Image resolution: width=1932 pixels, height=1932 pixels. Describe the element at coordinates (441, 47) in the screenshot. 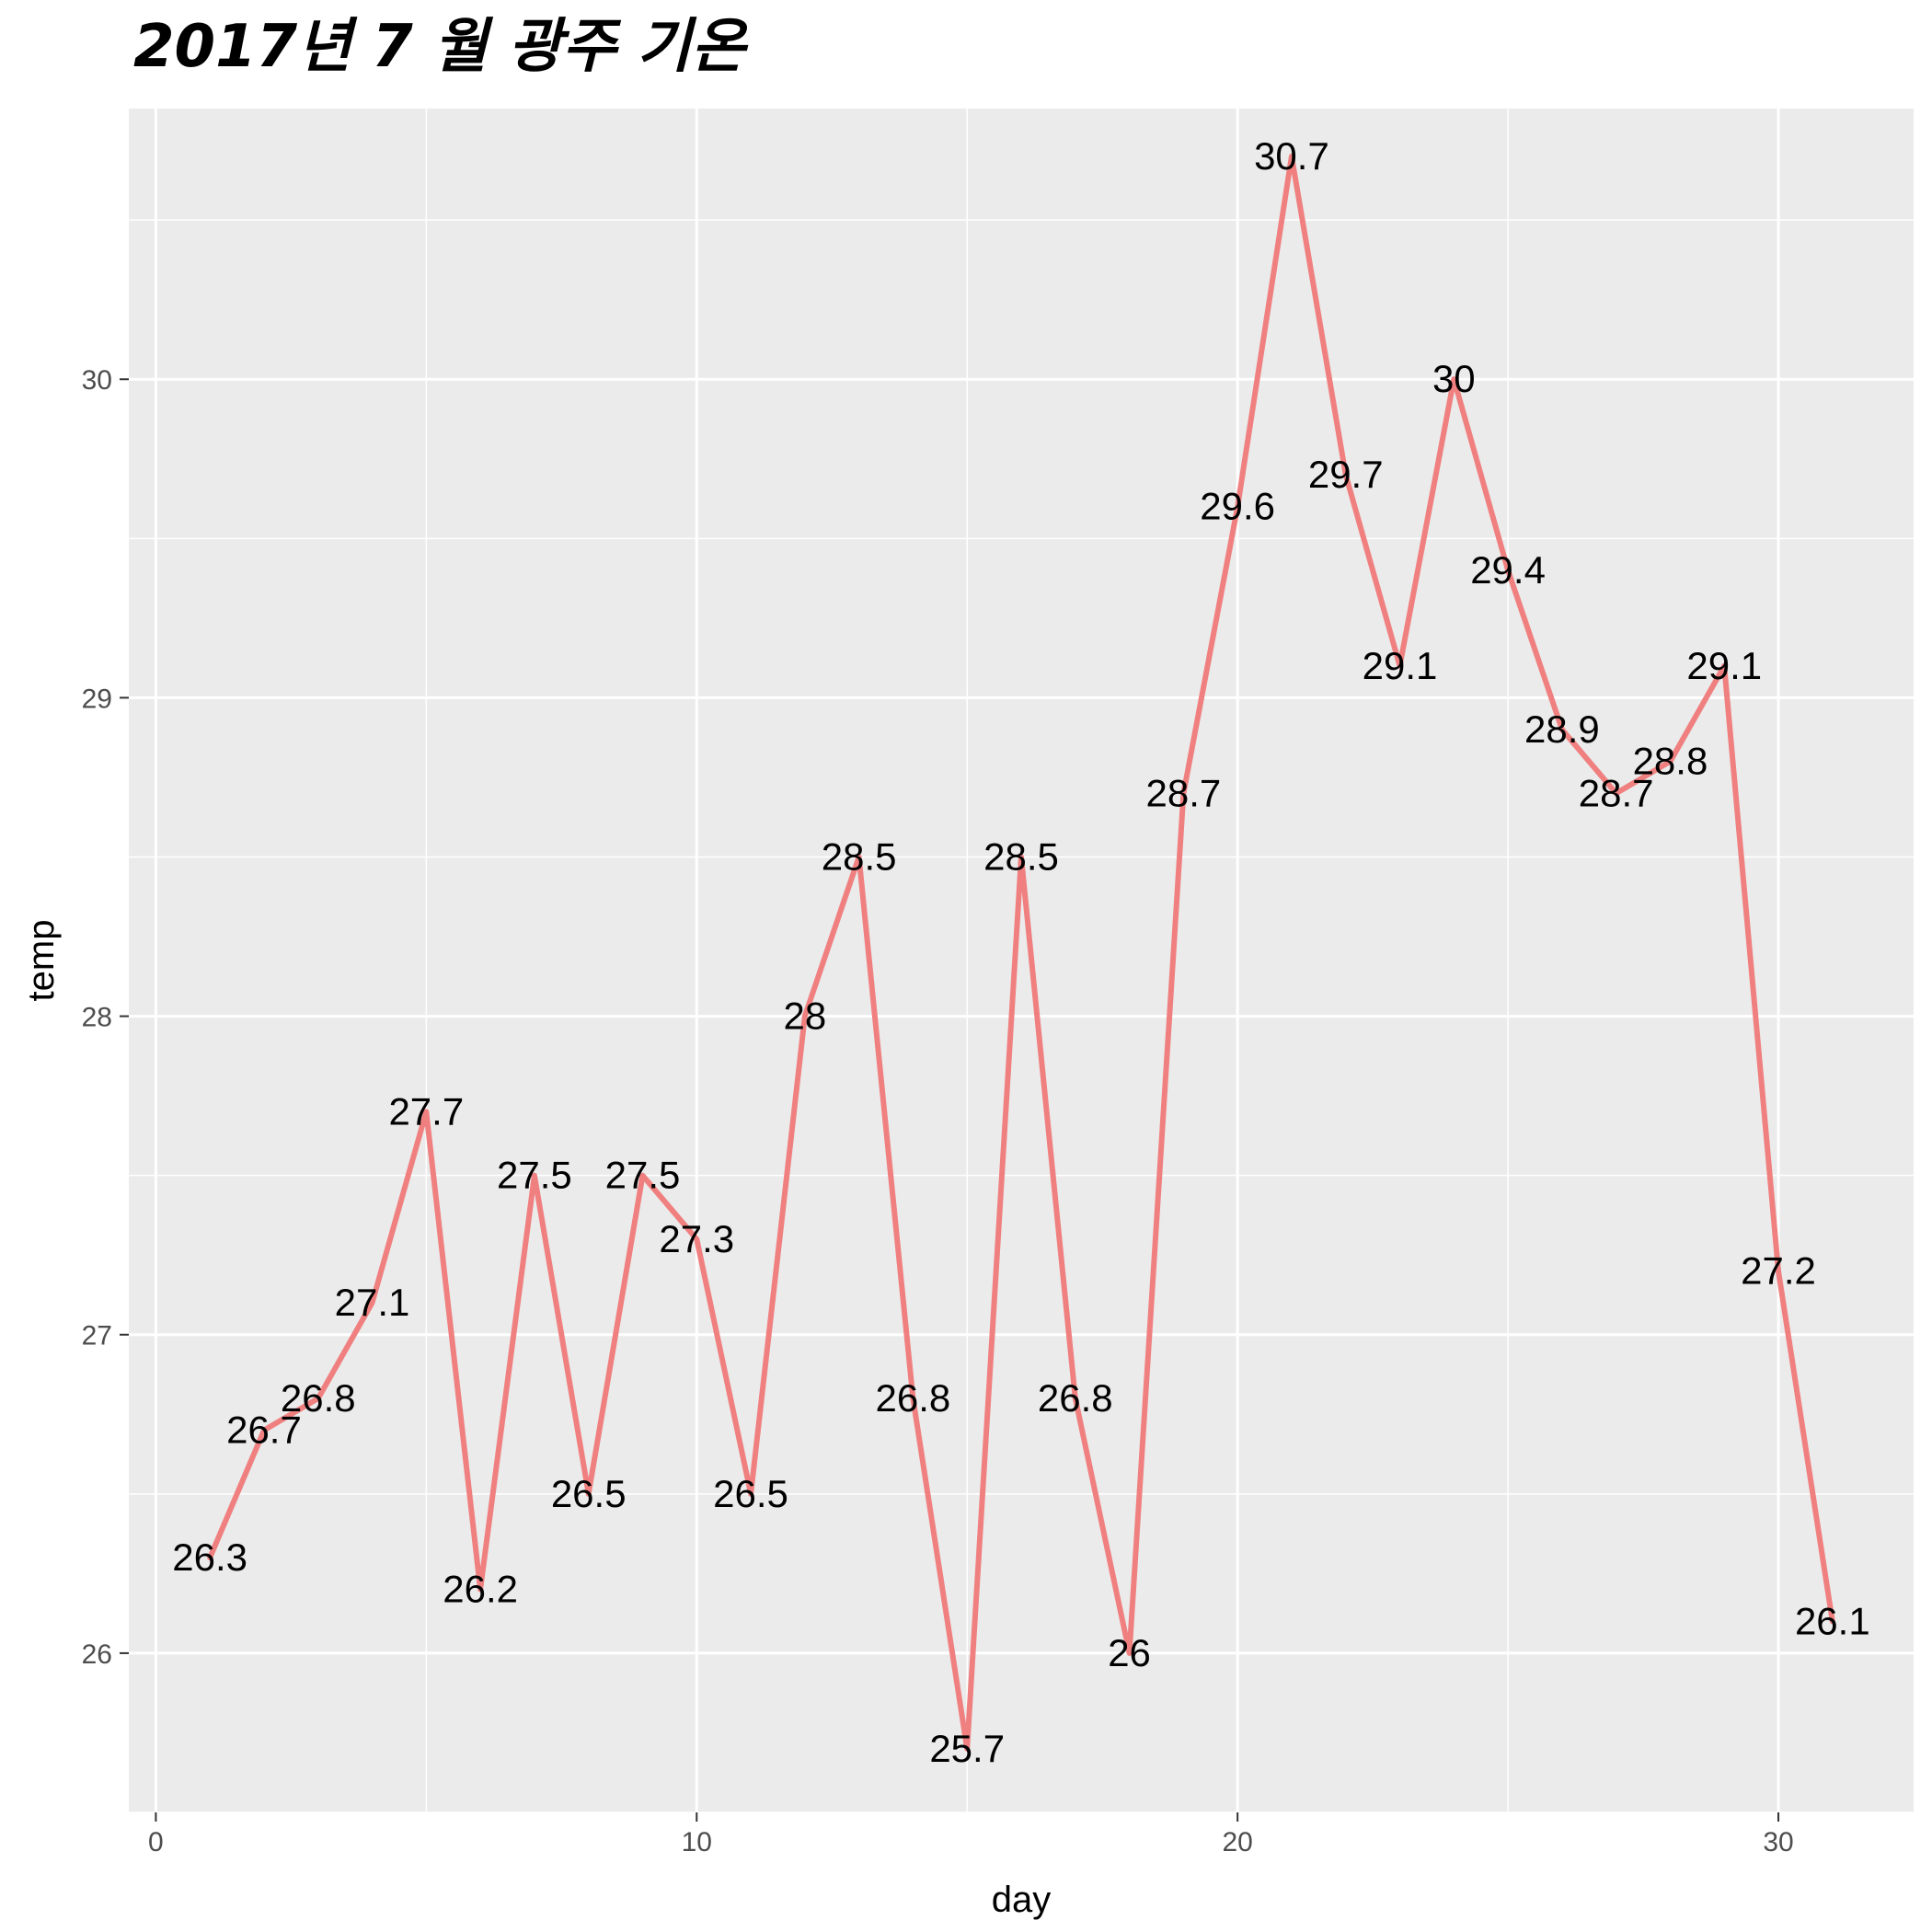

I see `chart-title: 2017년 7 월 광주 기온` at that location.